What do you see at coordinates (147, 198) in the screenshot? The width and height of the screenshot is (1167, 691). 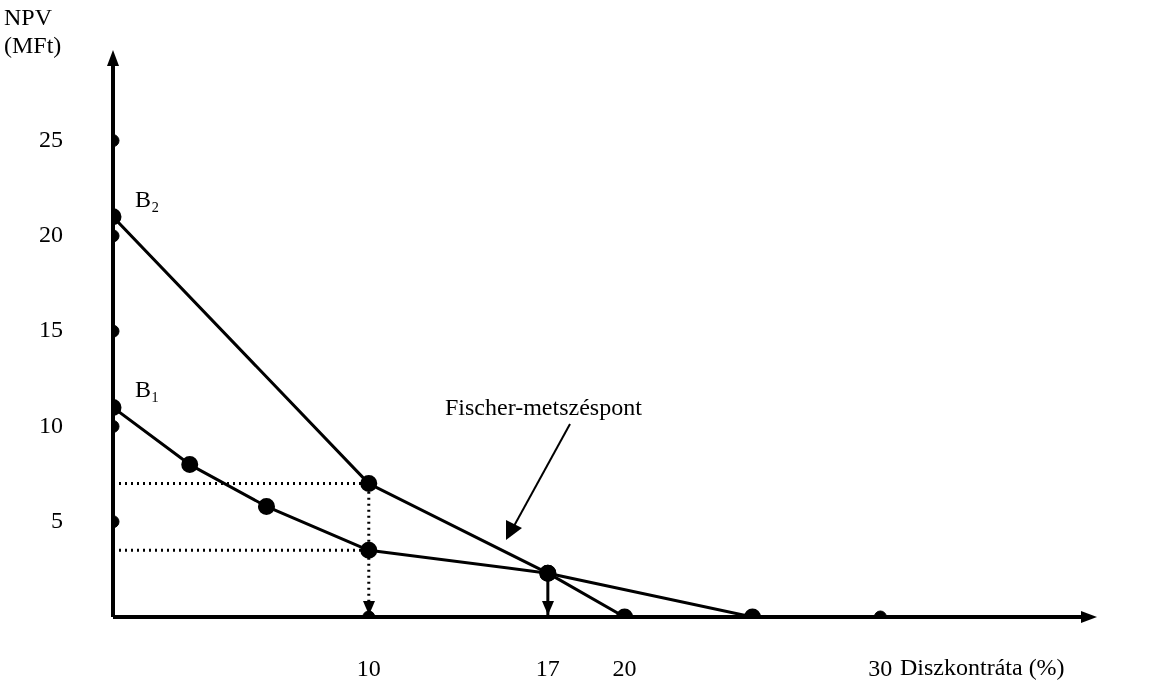 I see `annotation: B₂` at bounding box center [147, 198].